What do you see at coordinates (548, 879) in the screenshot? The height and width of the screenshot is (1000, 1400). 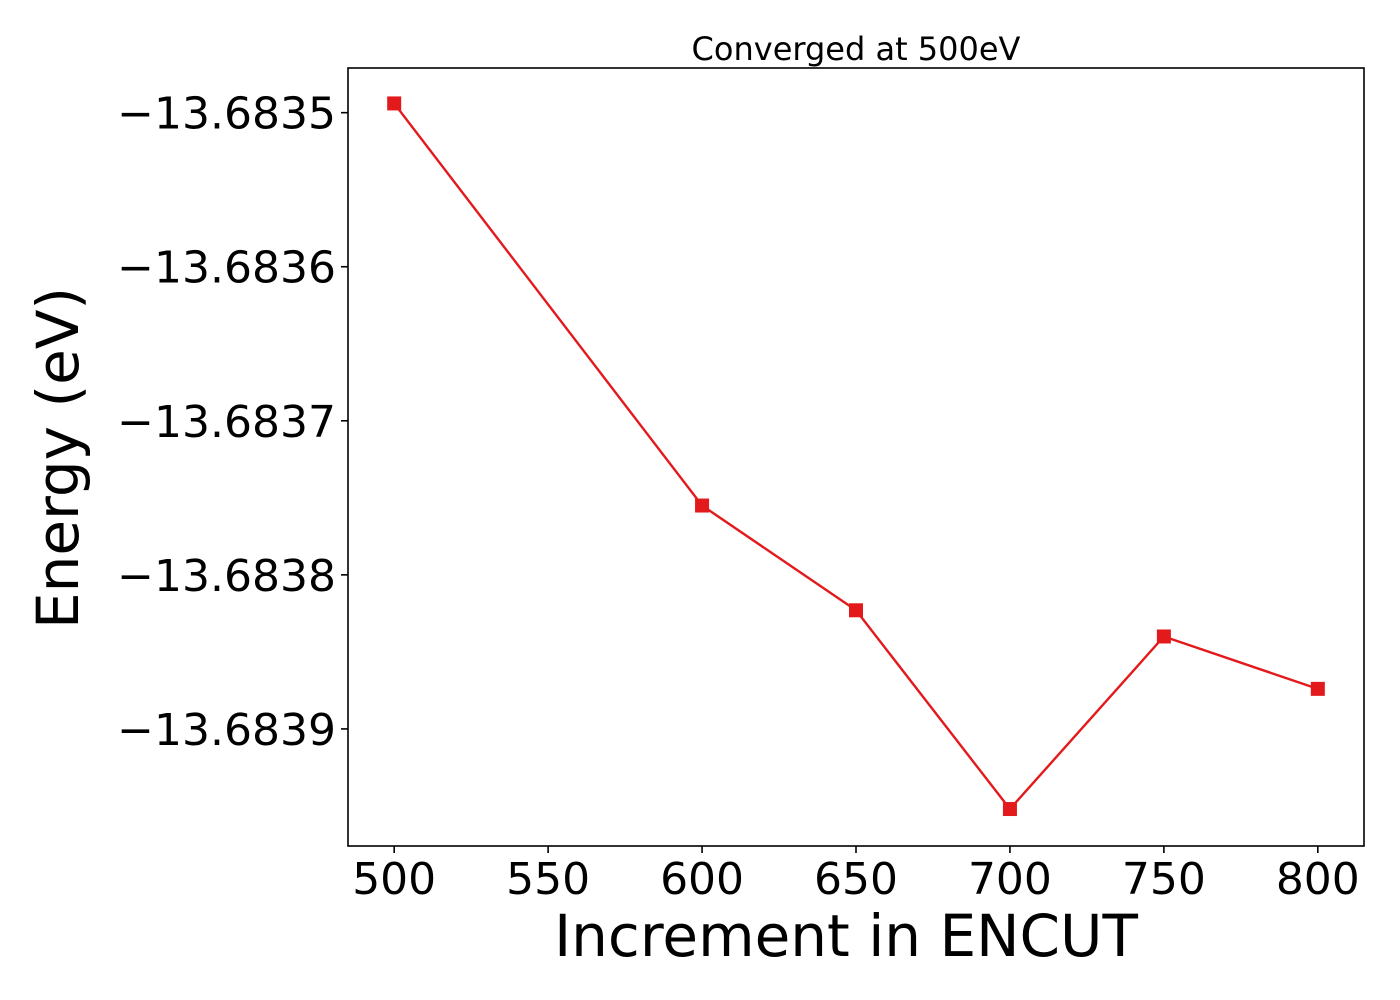 I see `x-tick-label: 550` at bounding box center [548, 879].